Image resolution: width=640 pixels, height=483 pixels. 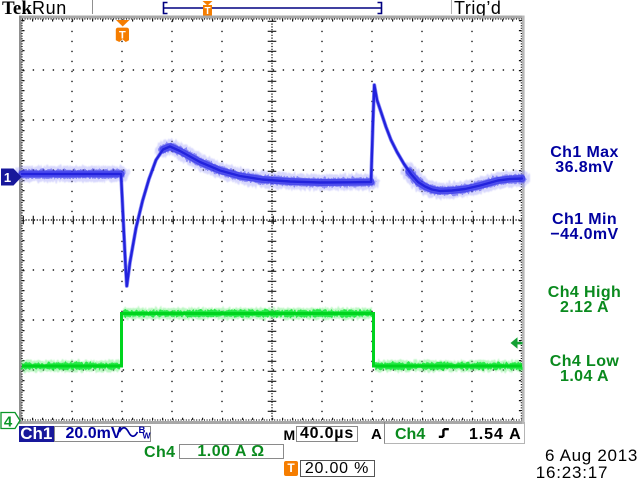 I want to click on svg-text: 1, so click(x=7, y=177).